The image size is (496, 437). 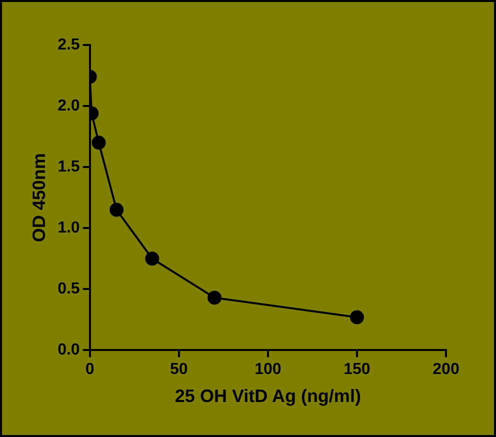 What do you see at coordinates (357, 369) in the screenshot?
I see `x-tick-label: 150` at bounding box center [357, 369].